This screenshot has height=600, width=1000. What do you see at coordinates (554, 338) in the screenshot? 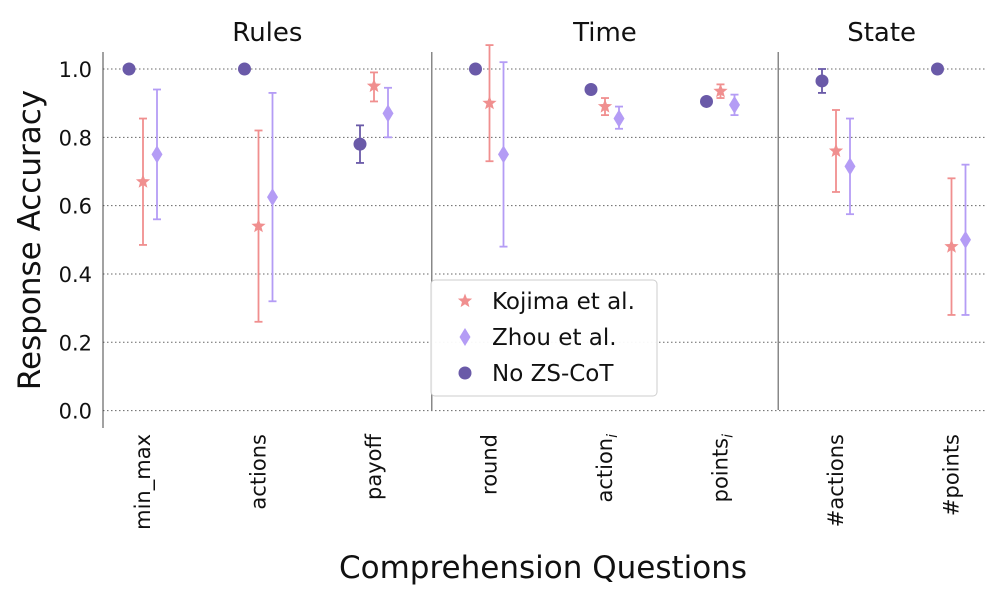
I see `legend-label: Zhou et al.` at bounding box center [554, 338].